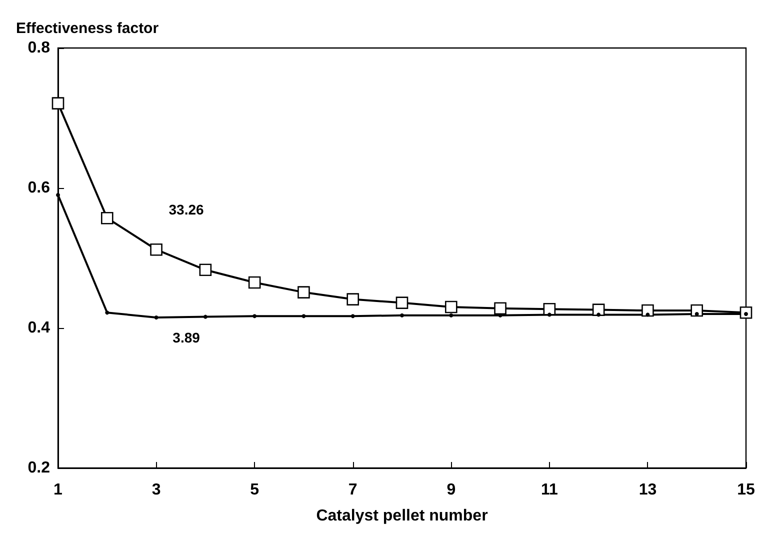 This screenshot has height=546, width=766. I want to click on x-tick-label: 1, so click(58, 490).